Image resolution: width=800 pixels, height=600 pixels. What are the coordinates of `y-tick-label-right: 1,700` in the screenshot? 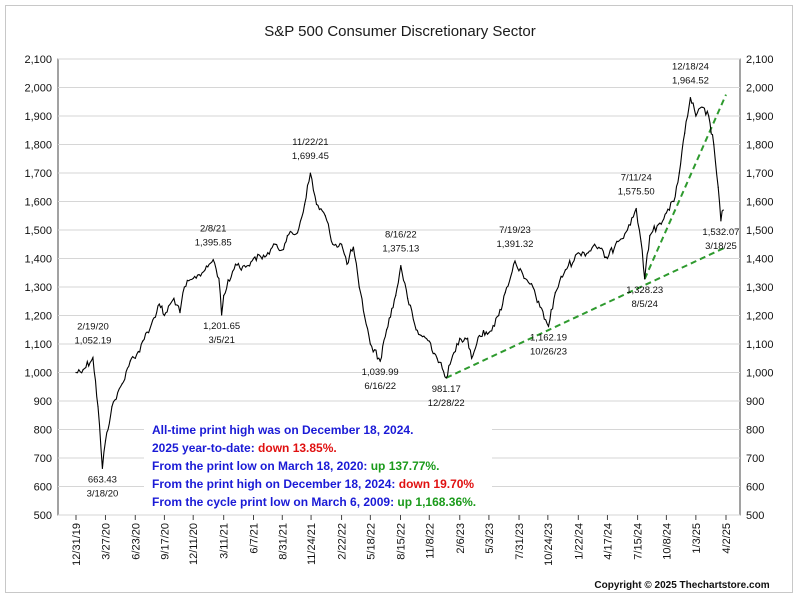 It's located at (760, 174).